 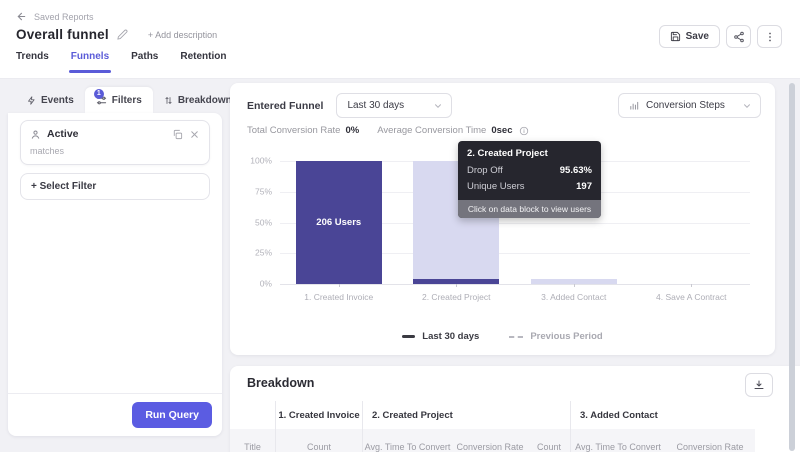 What do you see at coordinates (31, 100) in the screenshot?
I see `lightning-icon` at bounding box center [31, 100].